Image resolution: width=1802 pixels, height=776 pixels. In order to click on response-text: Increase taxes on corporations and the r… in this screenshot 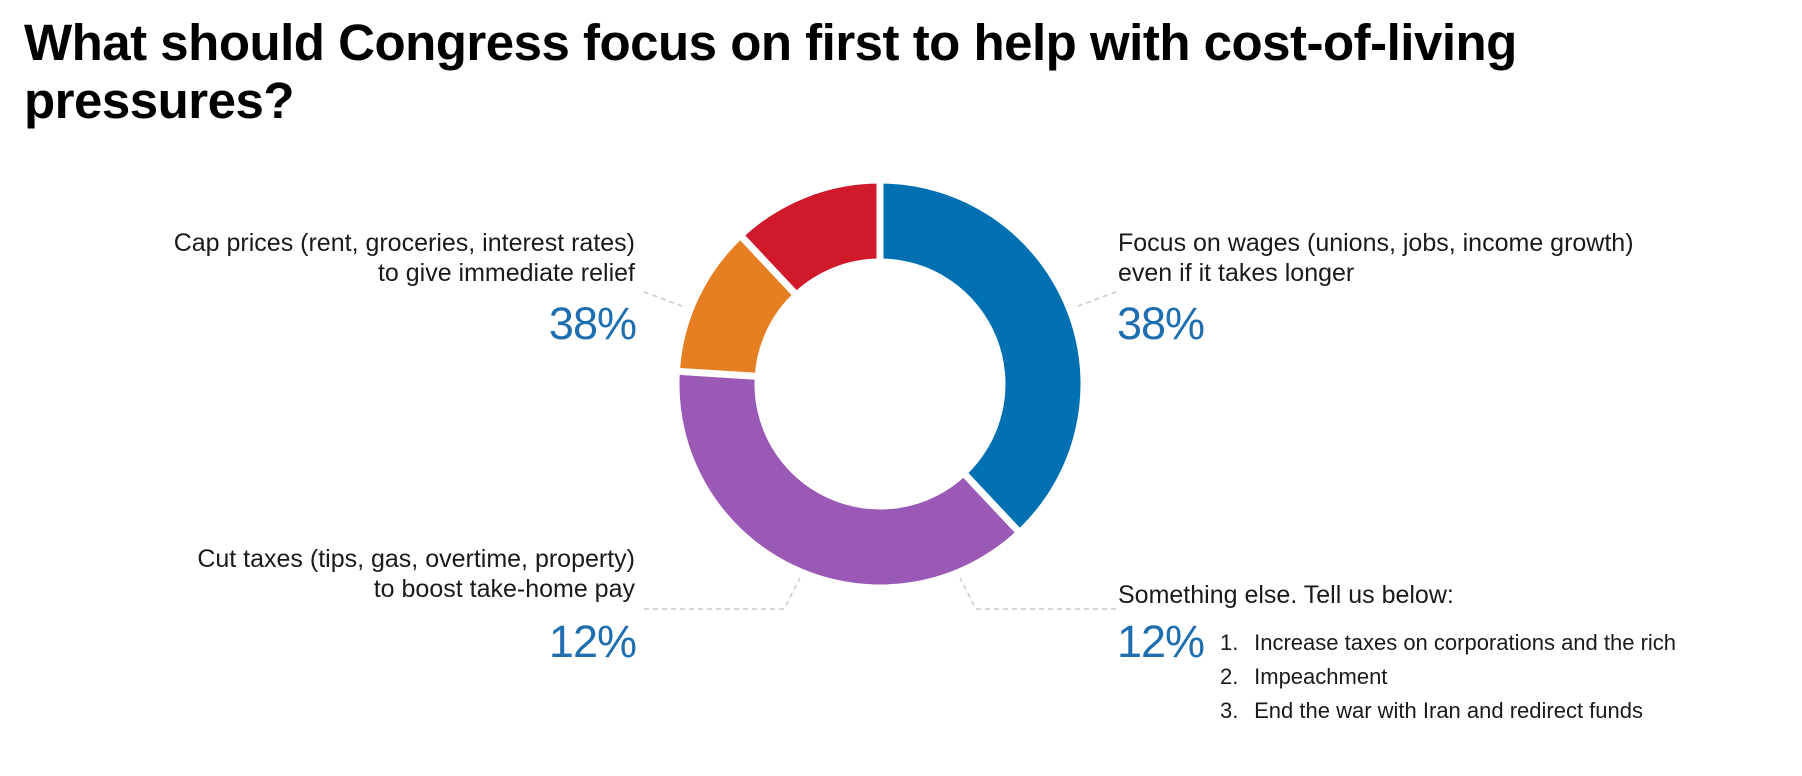, I will do `click(1465, 642)`.